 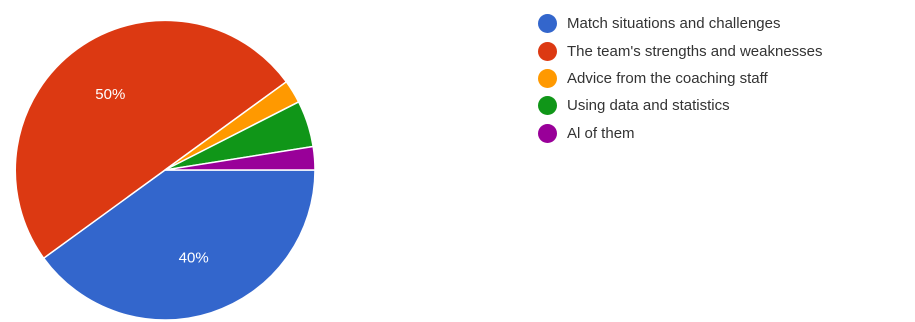 I want to click on legend-label: Al of them, so click(x=601, y=133).